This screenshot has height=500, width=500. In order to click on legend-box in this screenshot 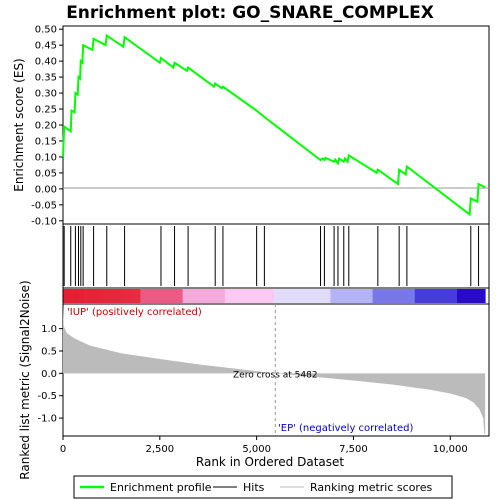, I will do `click(263, 487)`.